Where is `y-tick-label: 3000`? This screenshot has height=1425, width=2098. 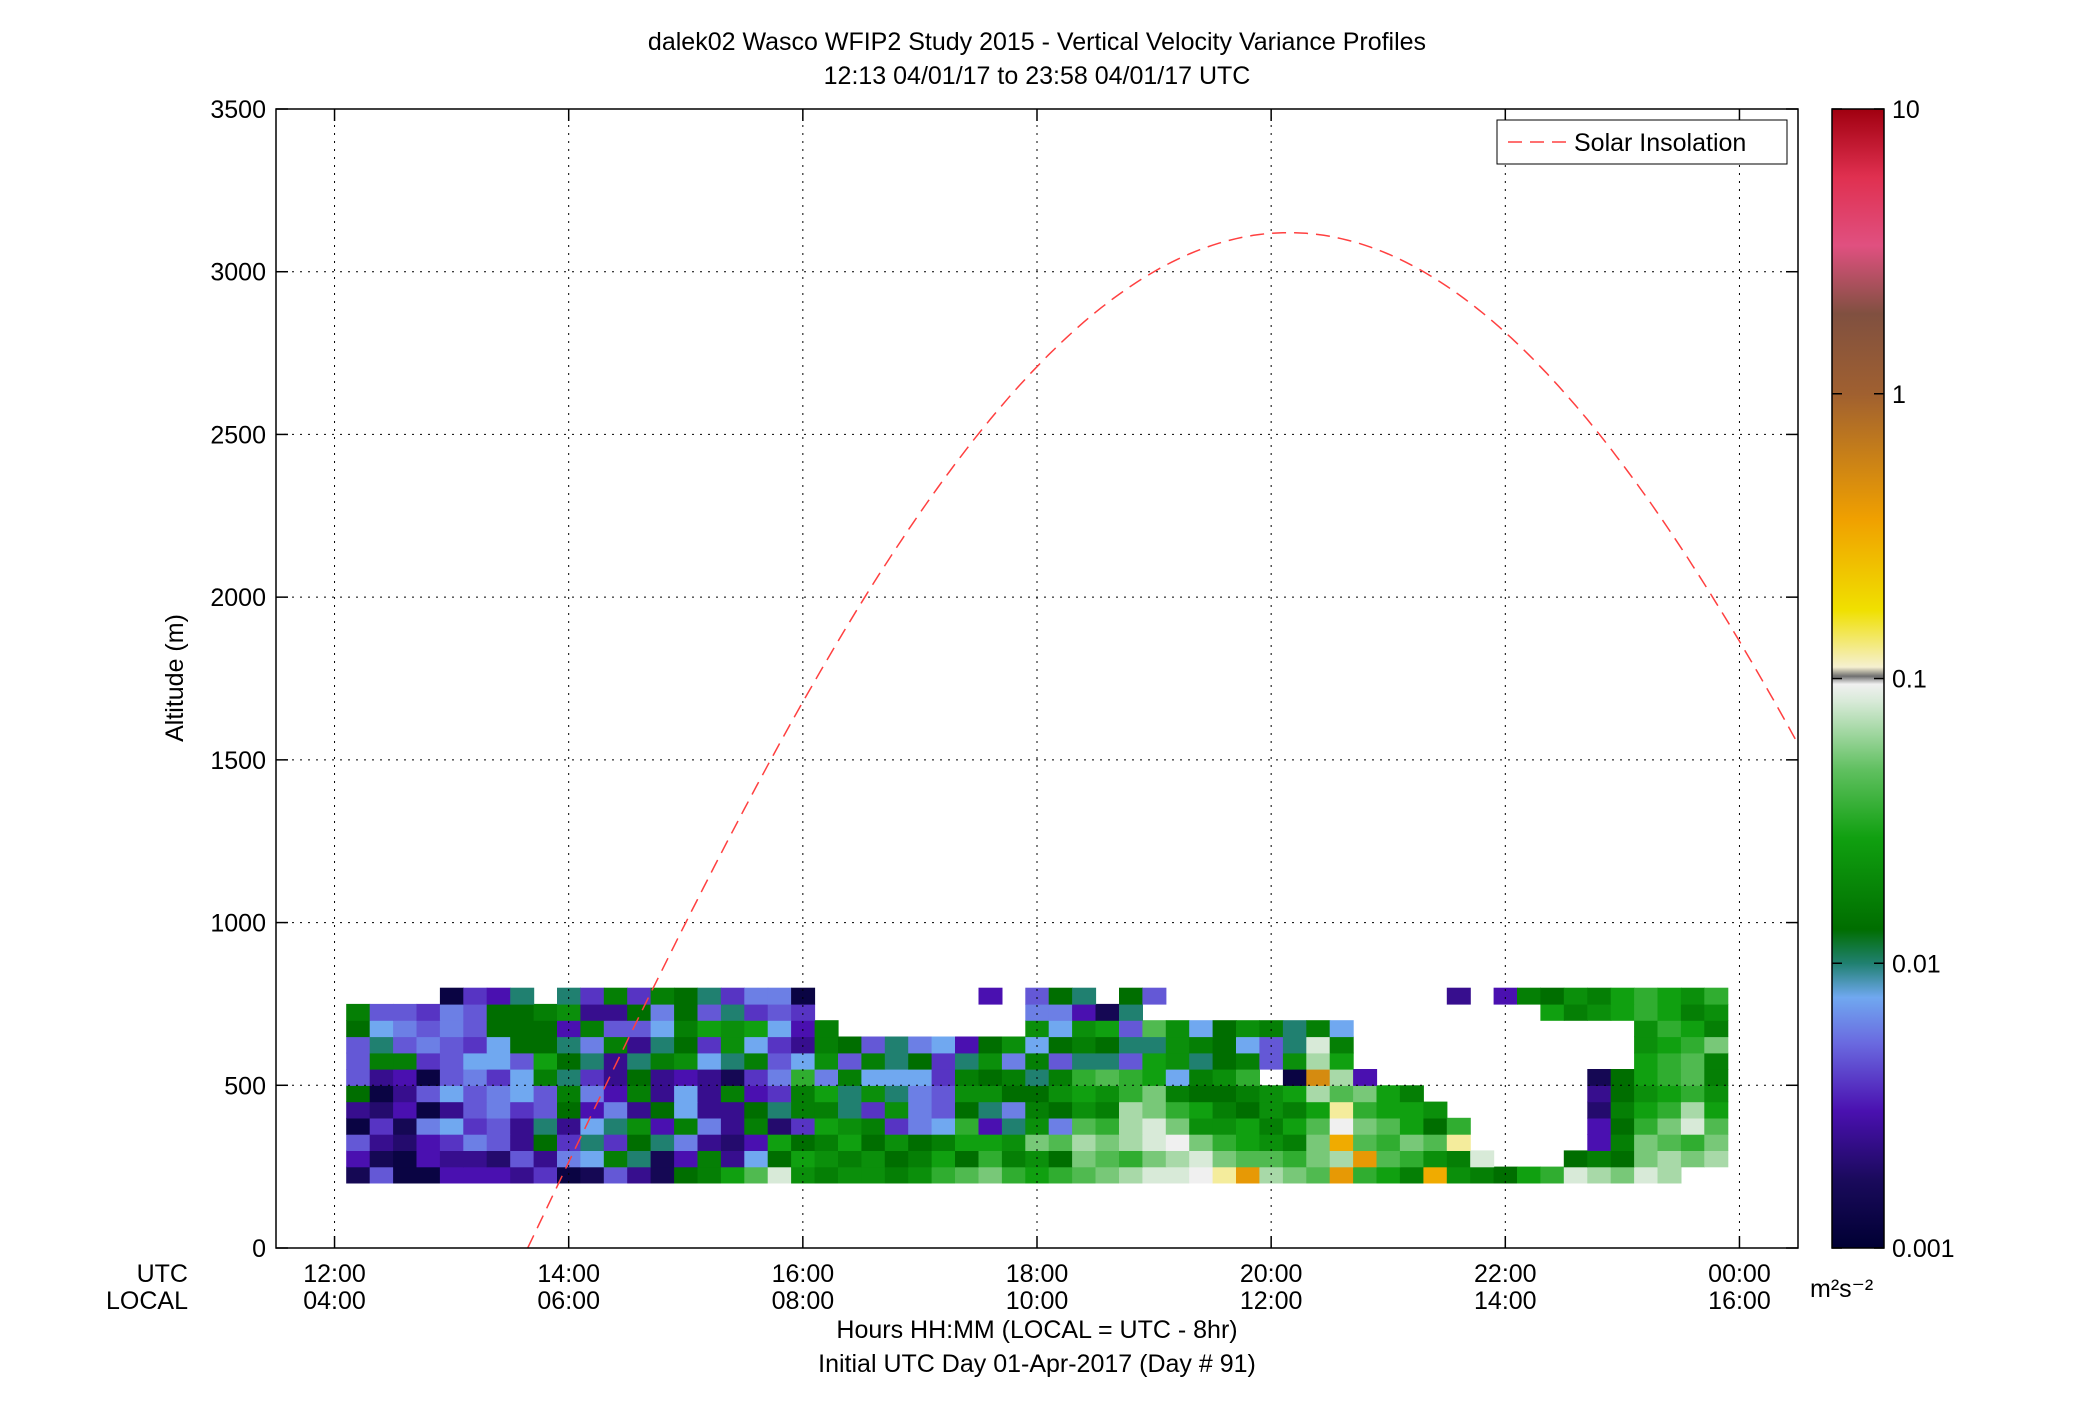
y-tick-label: 3000 is located at coordinates (238, 273).